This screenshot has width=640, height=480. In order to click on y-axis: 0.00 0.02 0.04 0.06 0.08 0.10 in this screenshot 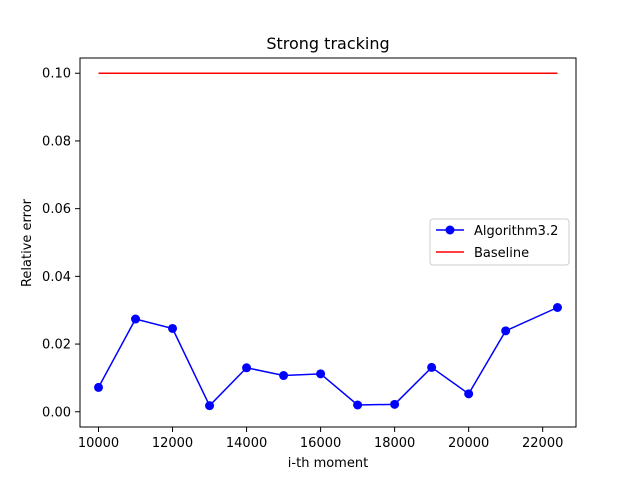, I will do `click(61, 243)`.